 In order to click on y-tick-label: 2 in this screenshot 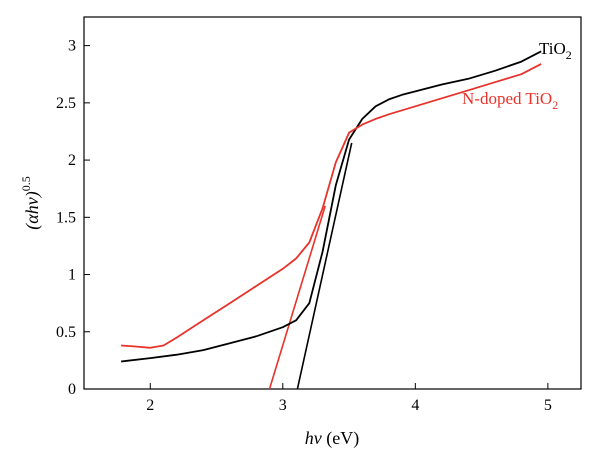, I will do `click(72, 160)`.